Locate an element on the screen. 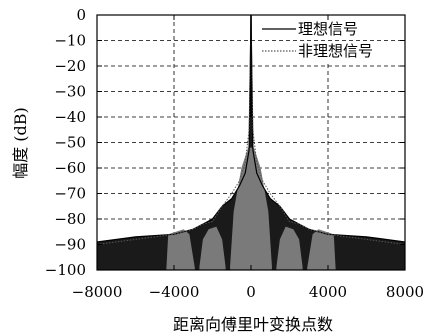 Image resolution: width=426 pixels, height=334 pixels. legend-label-1: 理想信号 is located at coordinates (328, 29).